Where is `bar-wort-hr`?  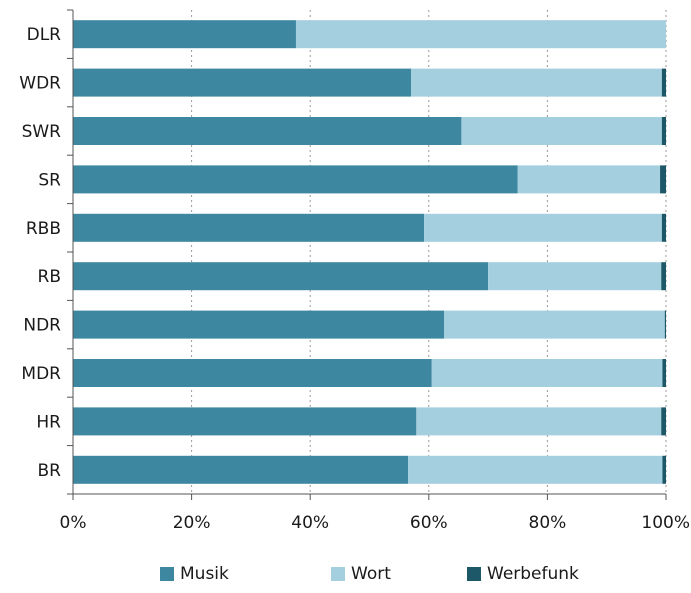 bar-wort-hr is located at coordinates (539, 421).